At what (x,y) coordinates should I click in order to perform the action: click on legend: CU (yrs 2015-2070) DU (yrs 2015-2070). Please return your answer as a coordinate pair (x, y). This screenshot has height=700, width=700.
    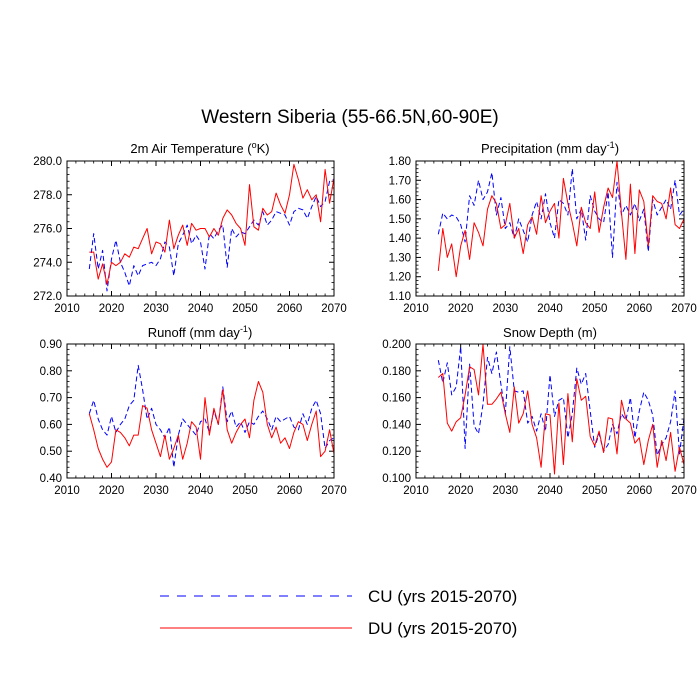
    Looking at the image, I should click on (338, 612).